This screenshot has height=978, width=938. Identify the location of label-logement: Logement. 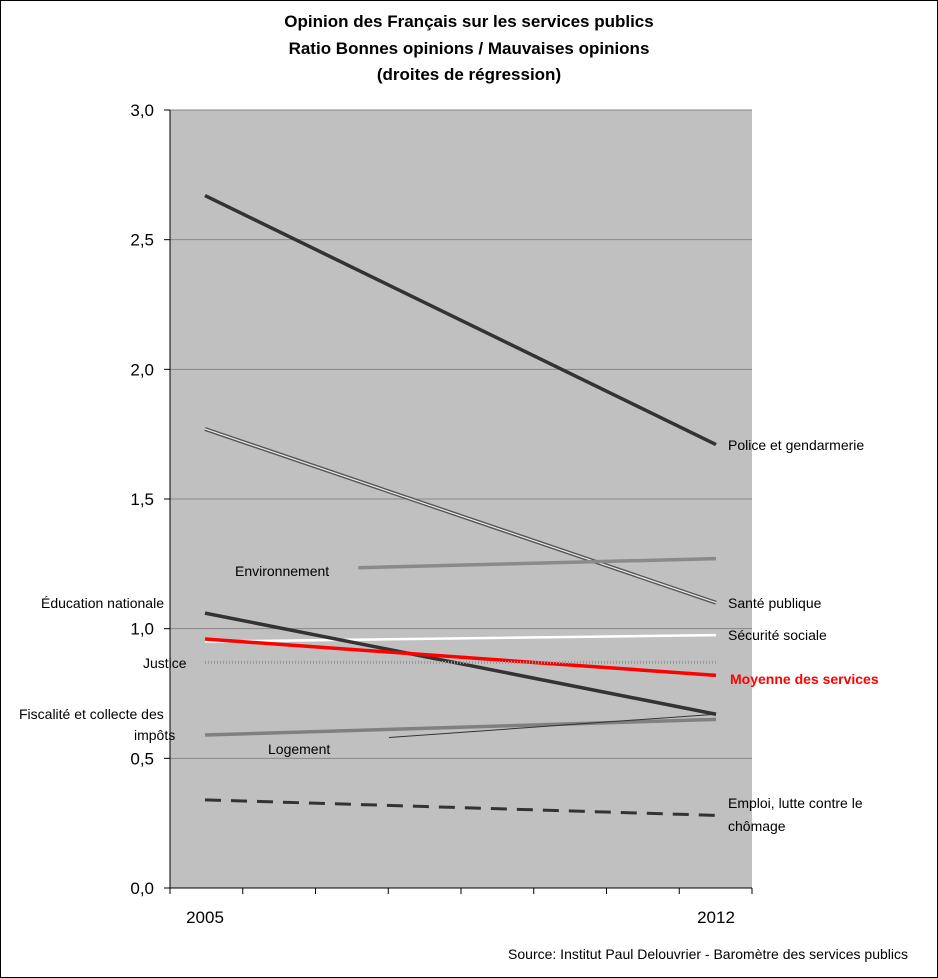
(299, 749).